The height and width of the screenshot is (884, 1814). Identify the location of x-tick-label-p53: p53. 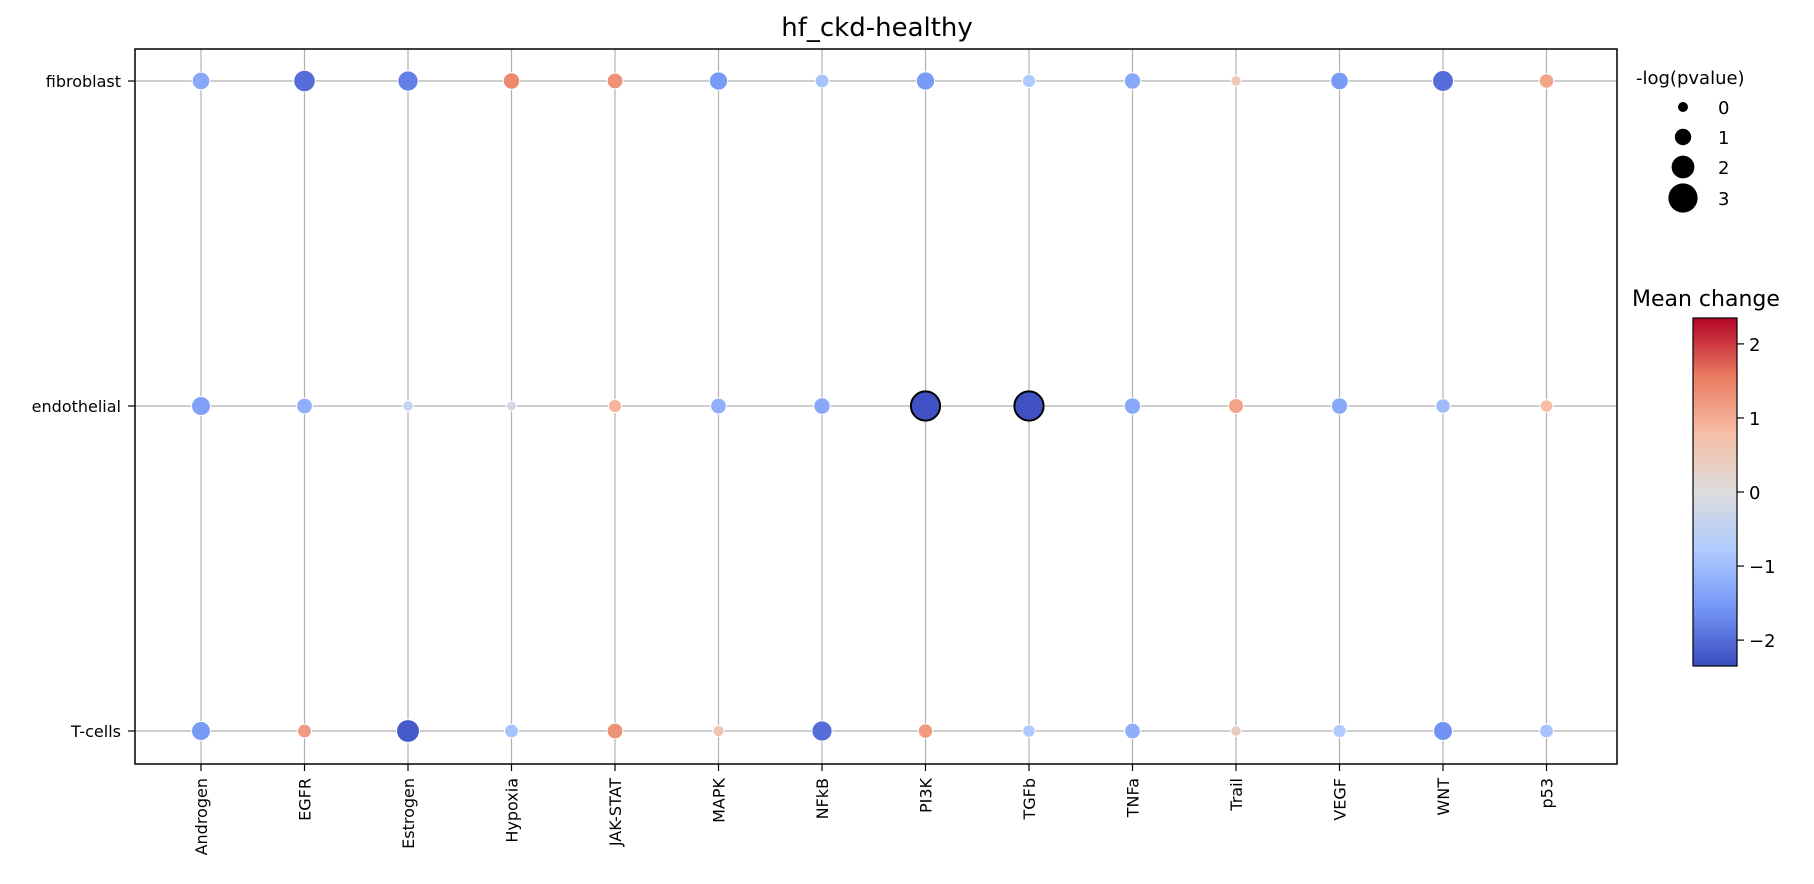
(1547, 793).